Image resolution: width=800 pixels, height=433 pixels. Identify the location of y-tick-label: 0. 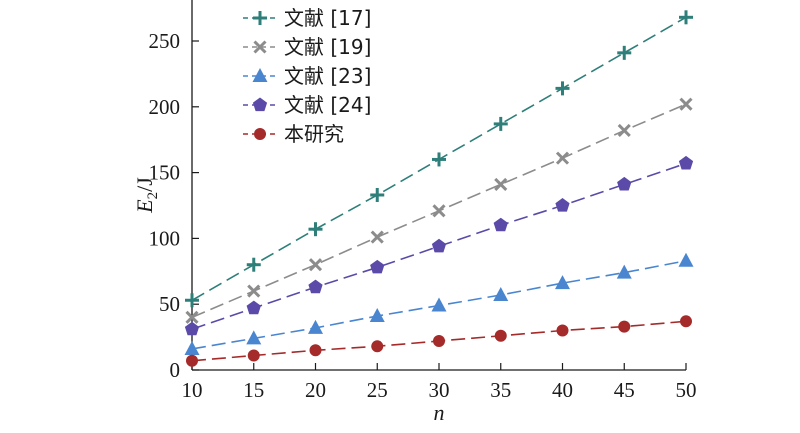
(175, 370).